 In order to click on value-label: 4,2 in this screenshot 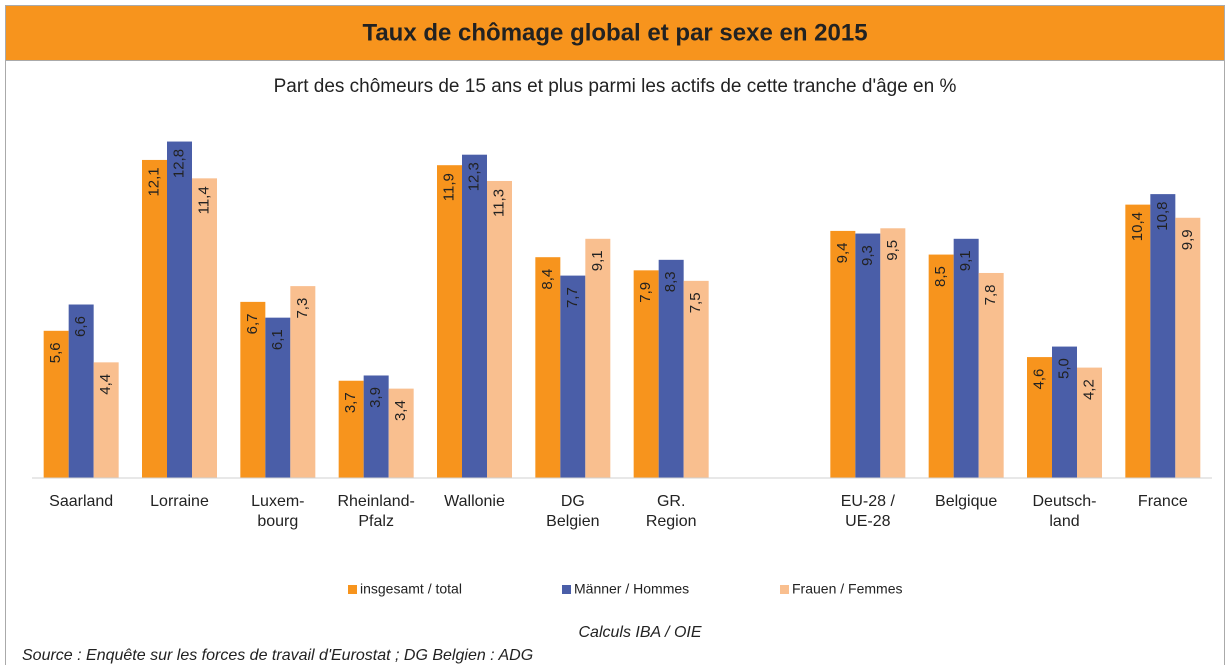, I will do `click(1088, 389)`.